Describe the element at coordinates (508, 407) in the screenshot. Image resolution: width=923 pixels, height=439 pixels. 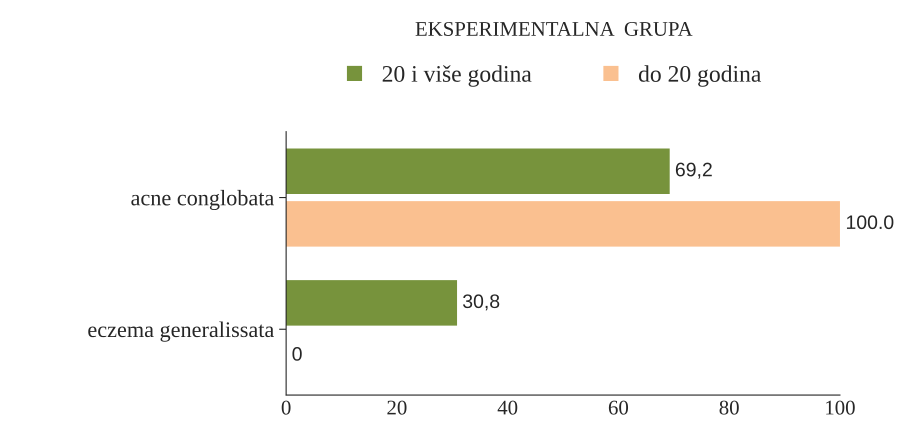
I see `x-tick-label: 40` at that location.